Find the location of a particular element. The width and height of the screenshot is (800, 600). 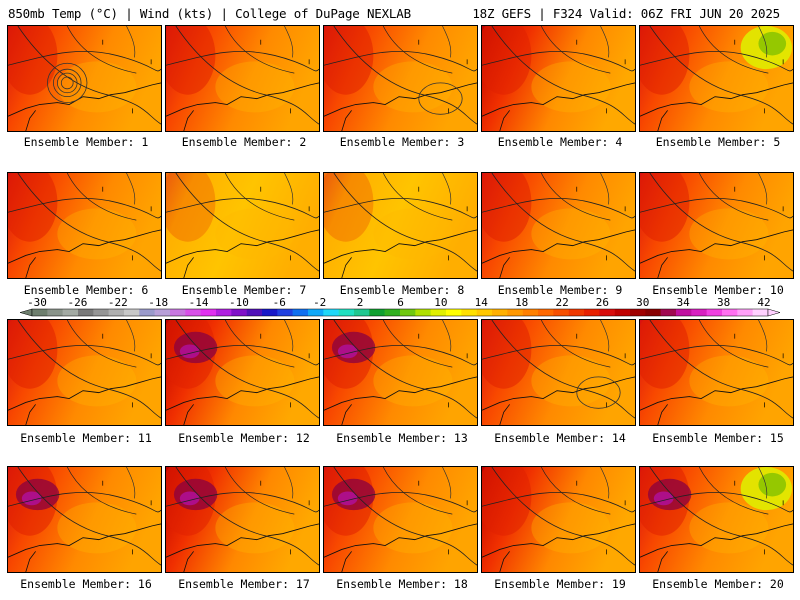

ensemble-member-caption: Ensemble Member: 16 is located at coordinates (86, 584).